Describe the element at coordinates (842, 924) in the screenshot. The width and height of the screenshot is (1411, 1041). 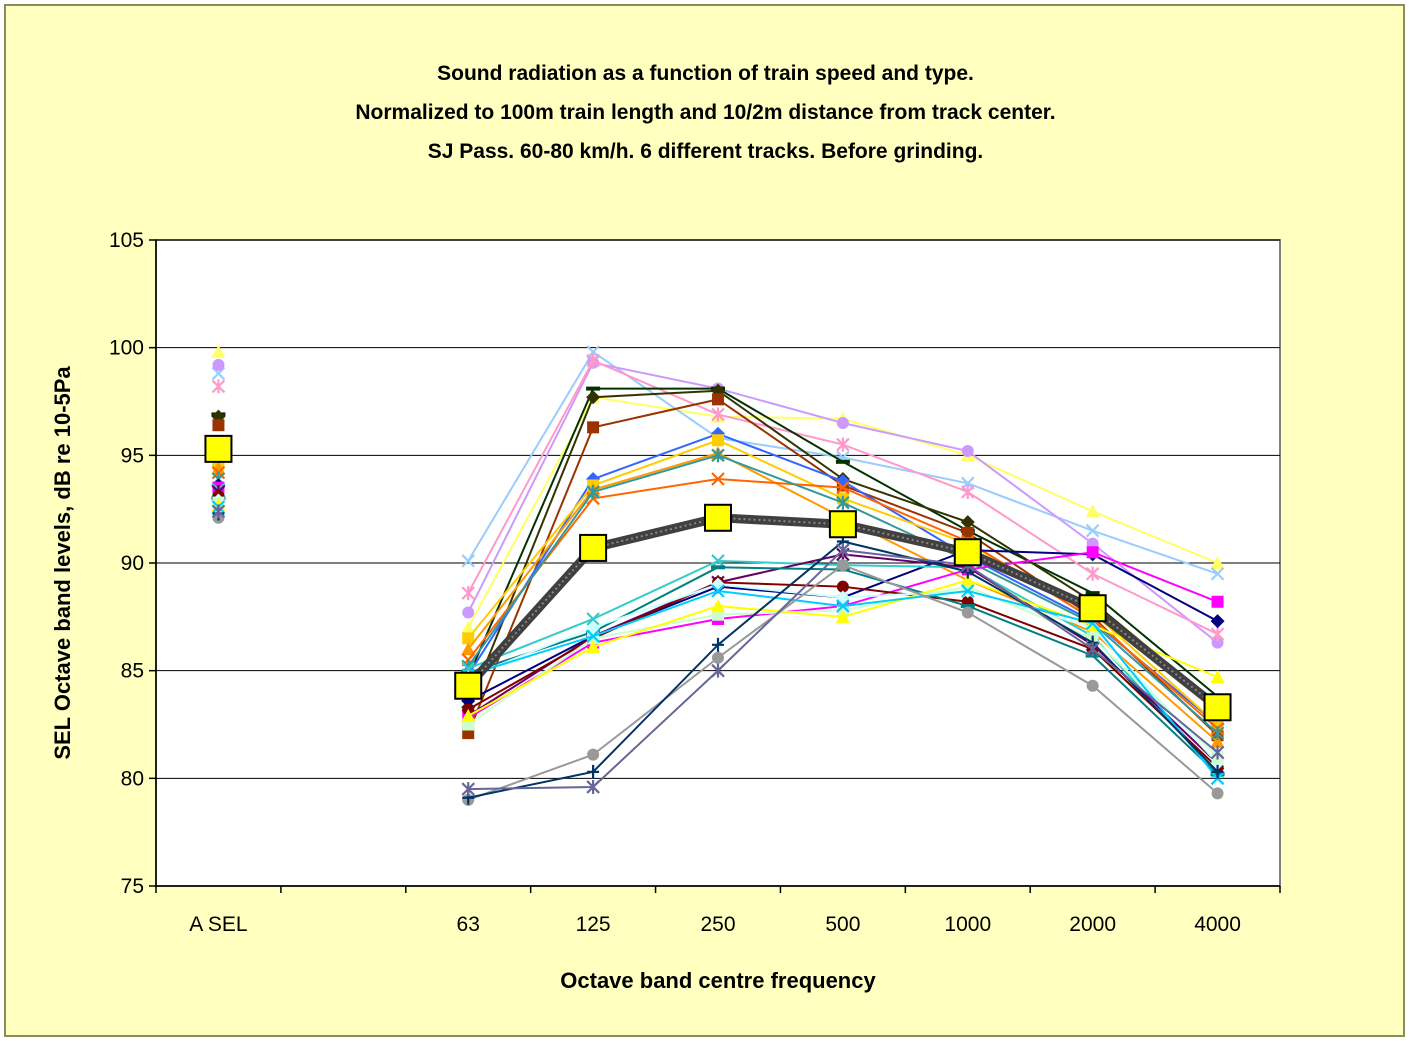
I see `x-tick-label: 500` at that location.